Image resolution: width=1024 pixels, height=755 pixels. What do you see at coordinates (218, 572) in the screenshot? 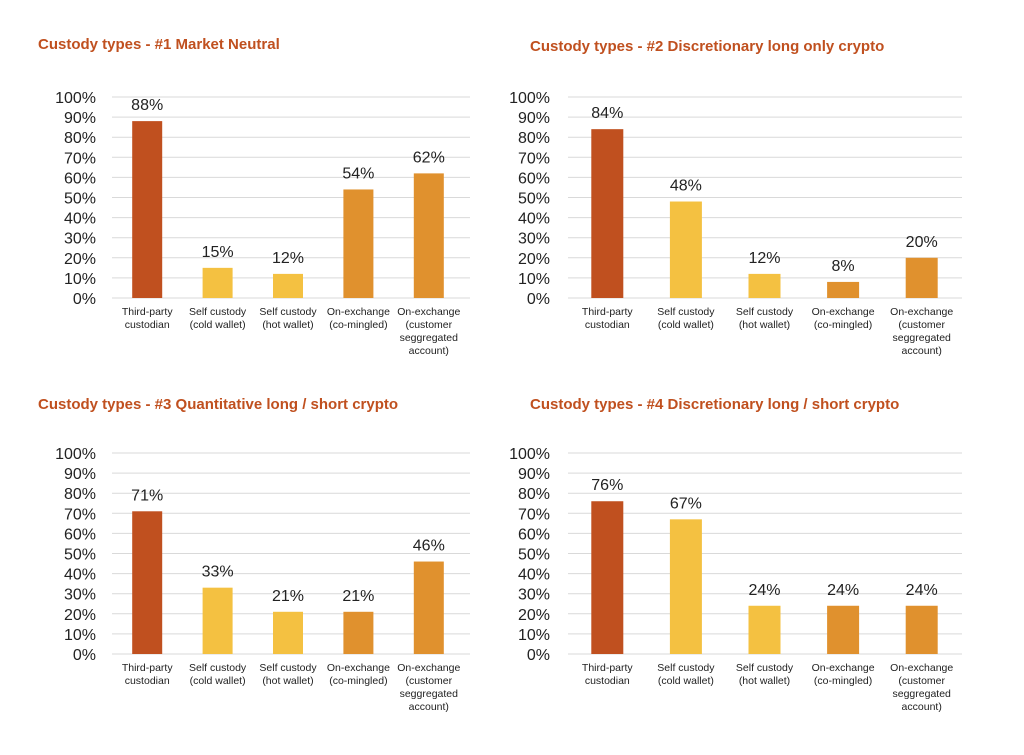
I see `chart-3-data-label: 33%` at bounding box center [218, 572].